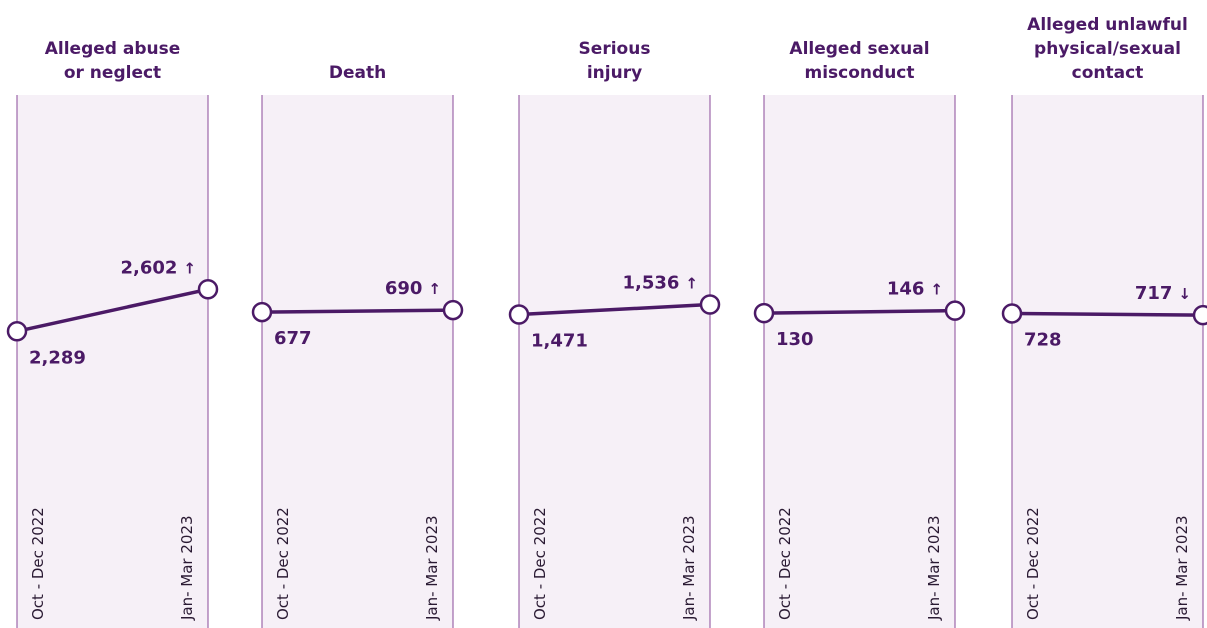 Image resolution: width=1207 pixels, height=628 pixels. Describe the element at coordinates (795, 339) in the screenshot. I see `value-label: 130` at that location.